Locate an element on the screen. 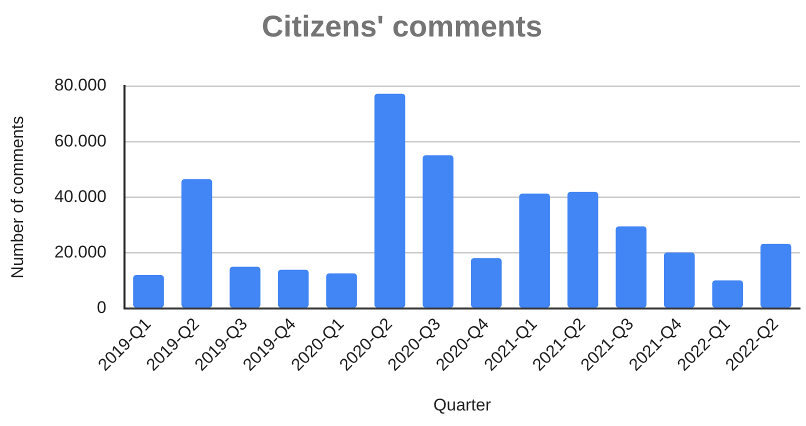 The width and height of the screenshot is (806, 426). y-tick-label: 80.000 is located at coordinates (80, 85).